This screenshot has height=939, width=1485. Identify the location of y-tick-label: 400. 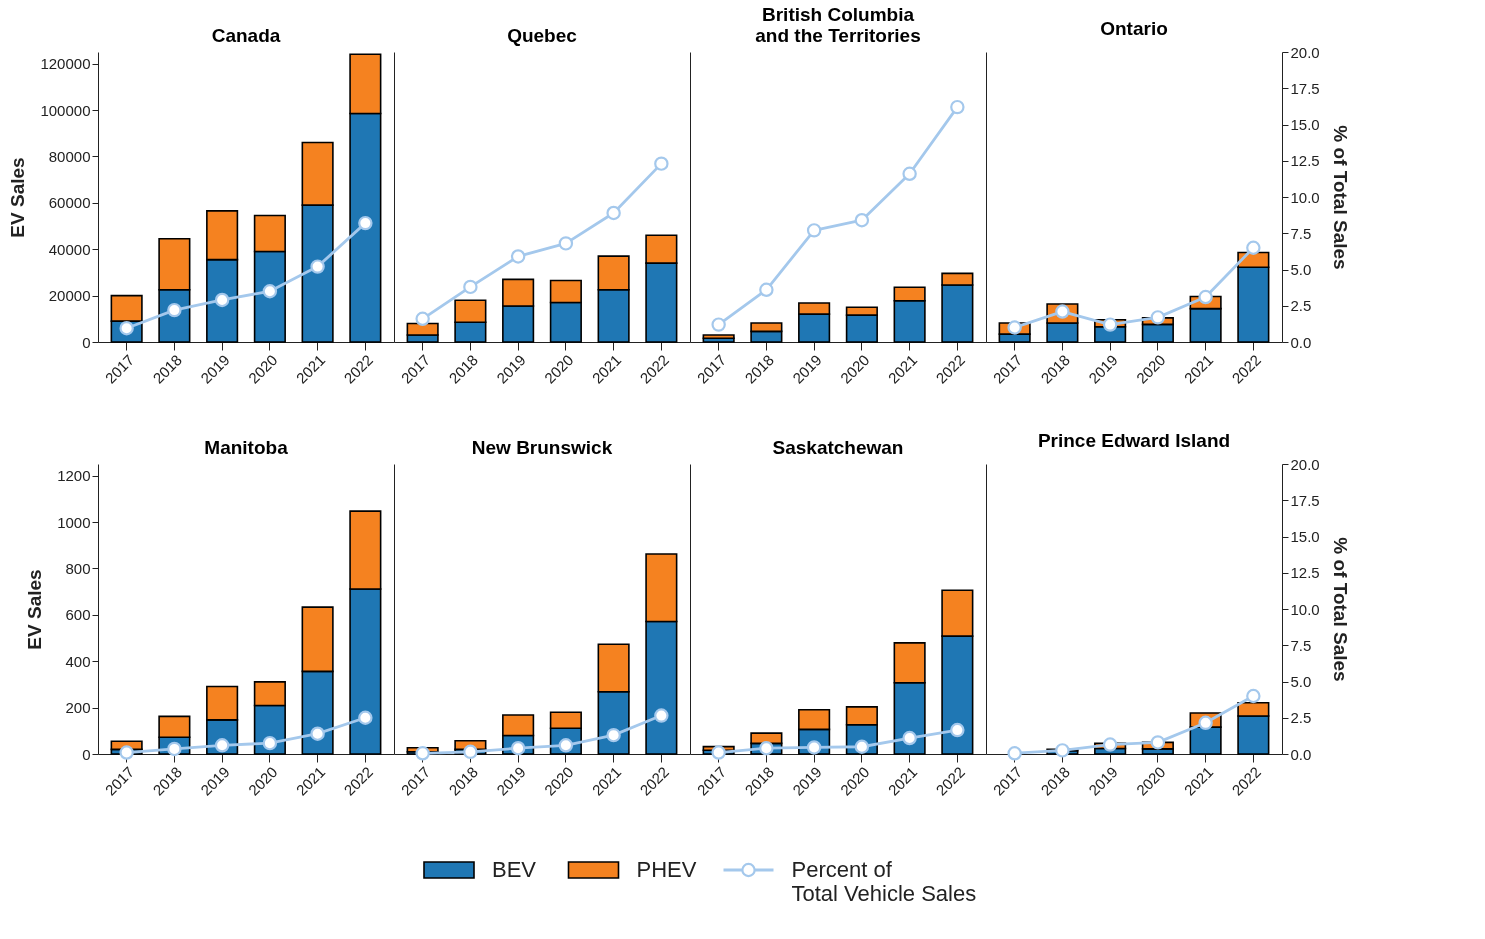
(78, 661).